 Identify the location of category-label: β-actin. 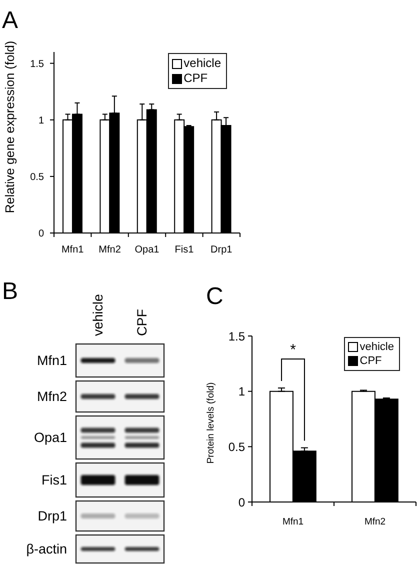
(46, 549).